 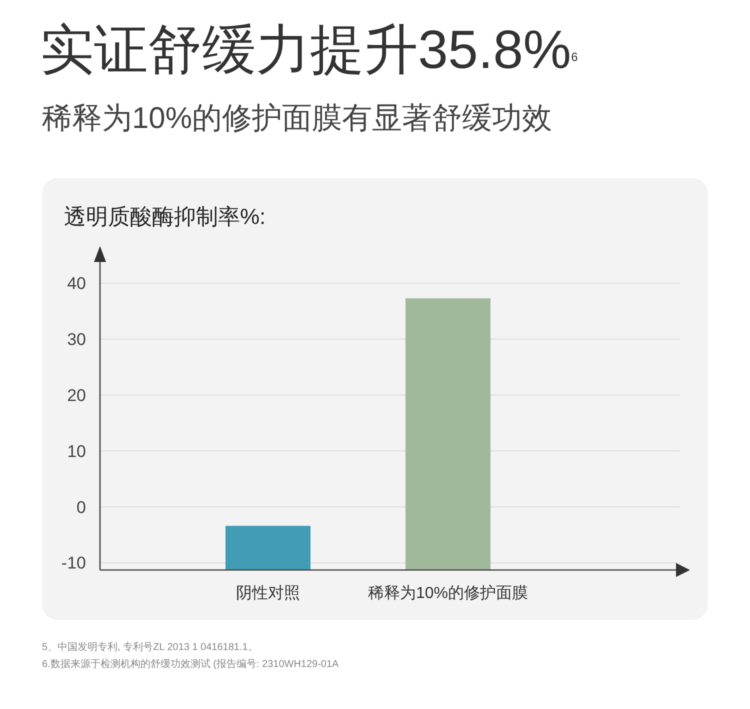 I want to click on y-tick-label: -10, so click(x=73, y=563).